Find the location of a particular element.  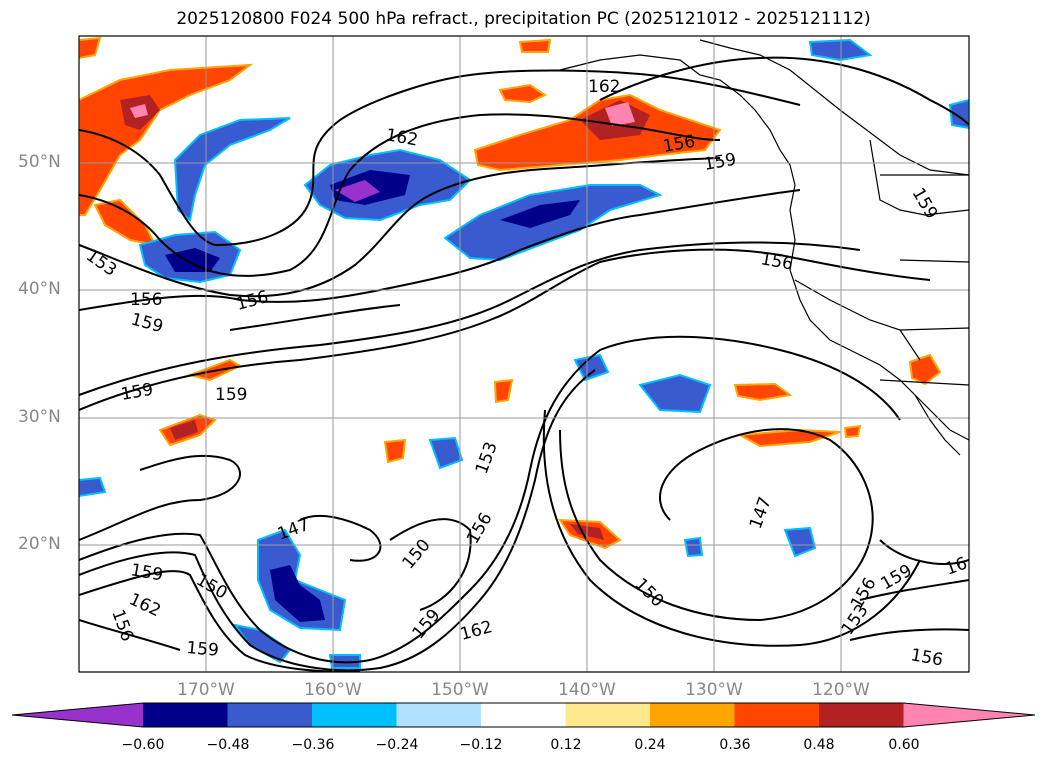

contour-label: 156 is located at coordinates (146, 300).